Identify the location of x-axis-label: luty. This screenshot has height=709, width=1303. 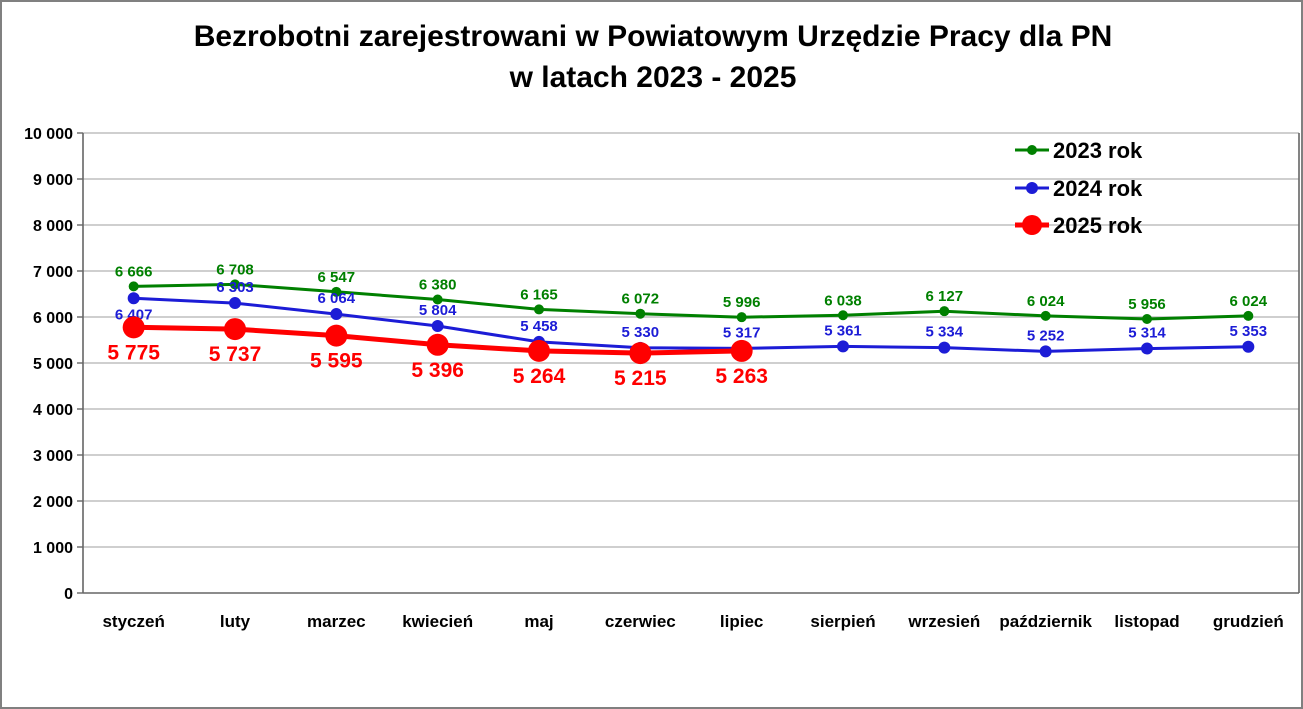
(235, 621).